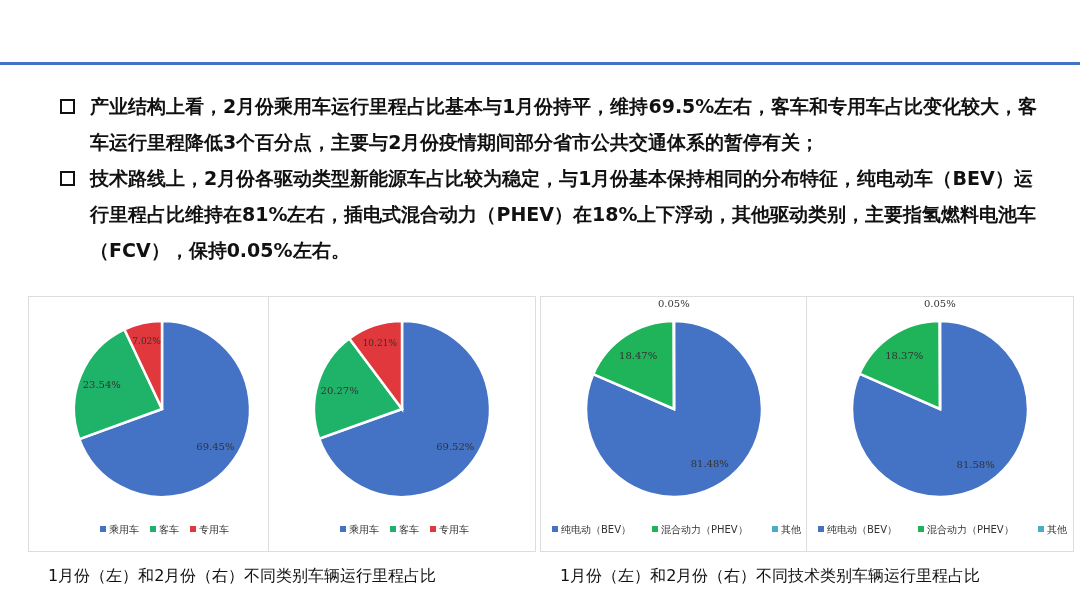 The height and width of the screenshot is (608, 1080). I want to click on data-label: 23.54%, so click(101, 385).